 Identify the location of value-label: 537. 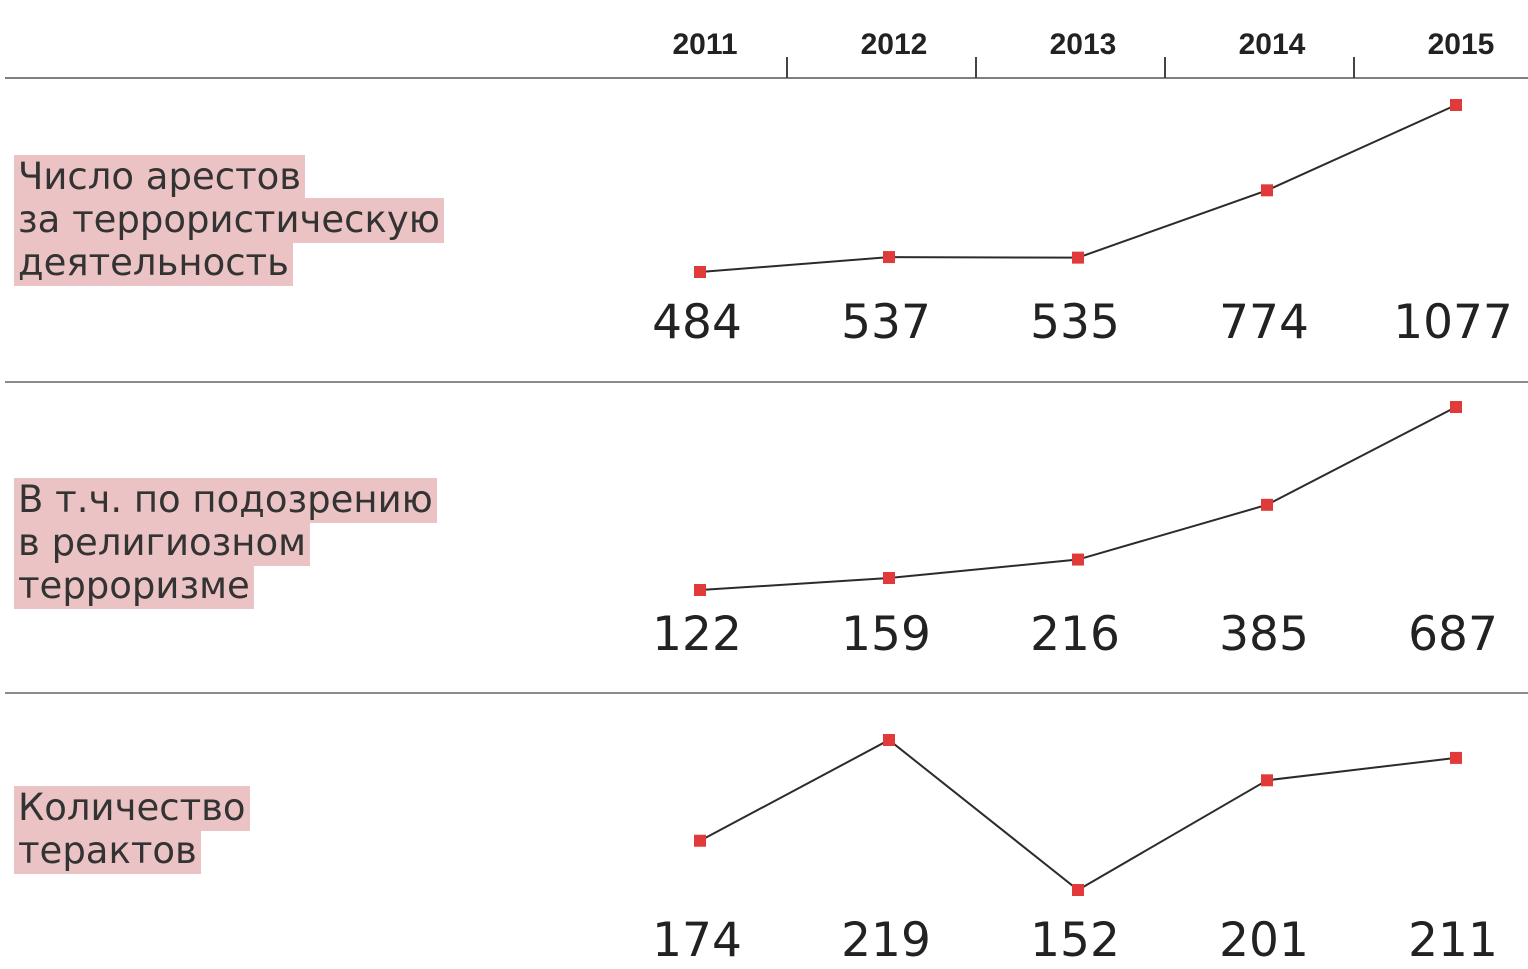
(886, 322).